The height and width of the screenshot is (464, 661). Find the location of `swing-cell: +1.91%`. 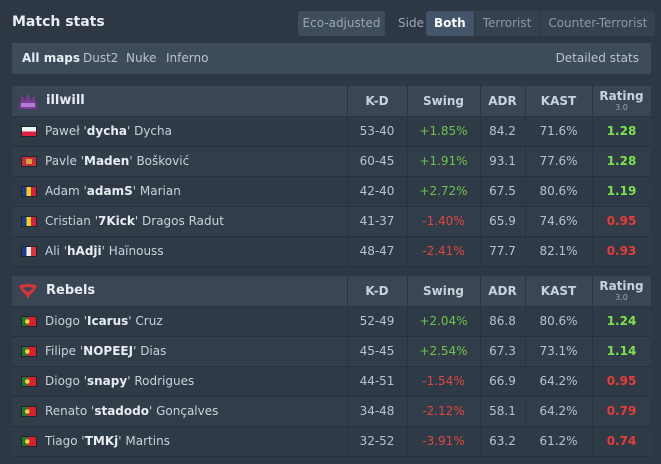

swing-cell: +1.91% is located at coordinates (443, 161).